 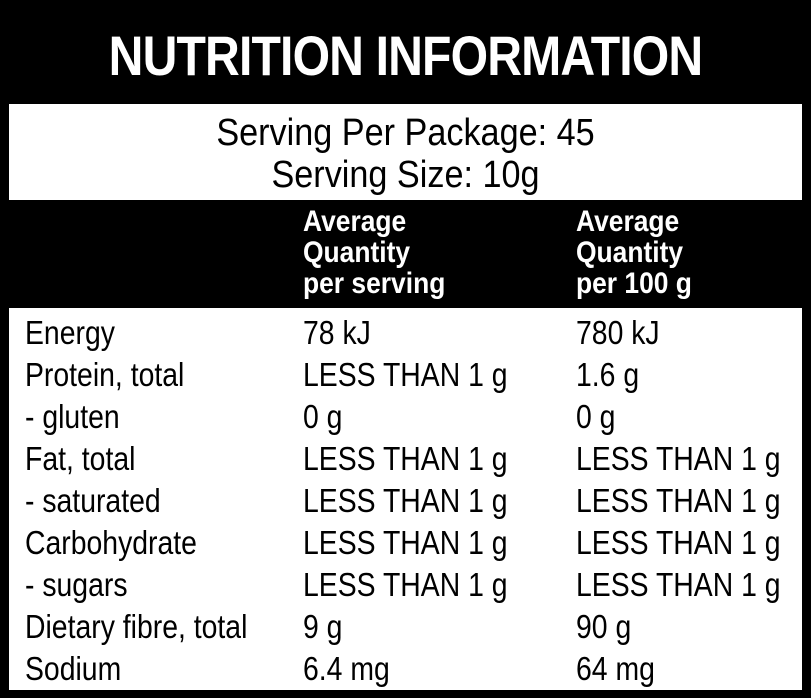 I want to click on table-row: Fat, total LESS THAN 1 g LESS THAN 1 g, so click(x=405, y=459).